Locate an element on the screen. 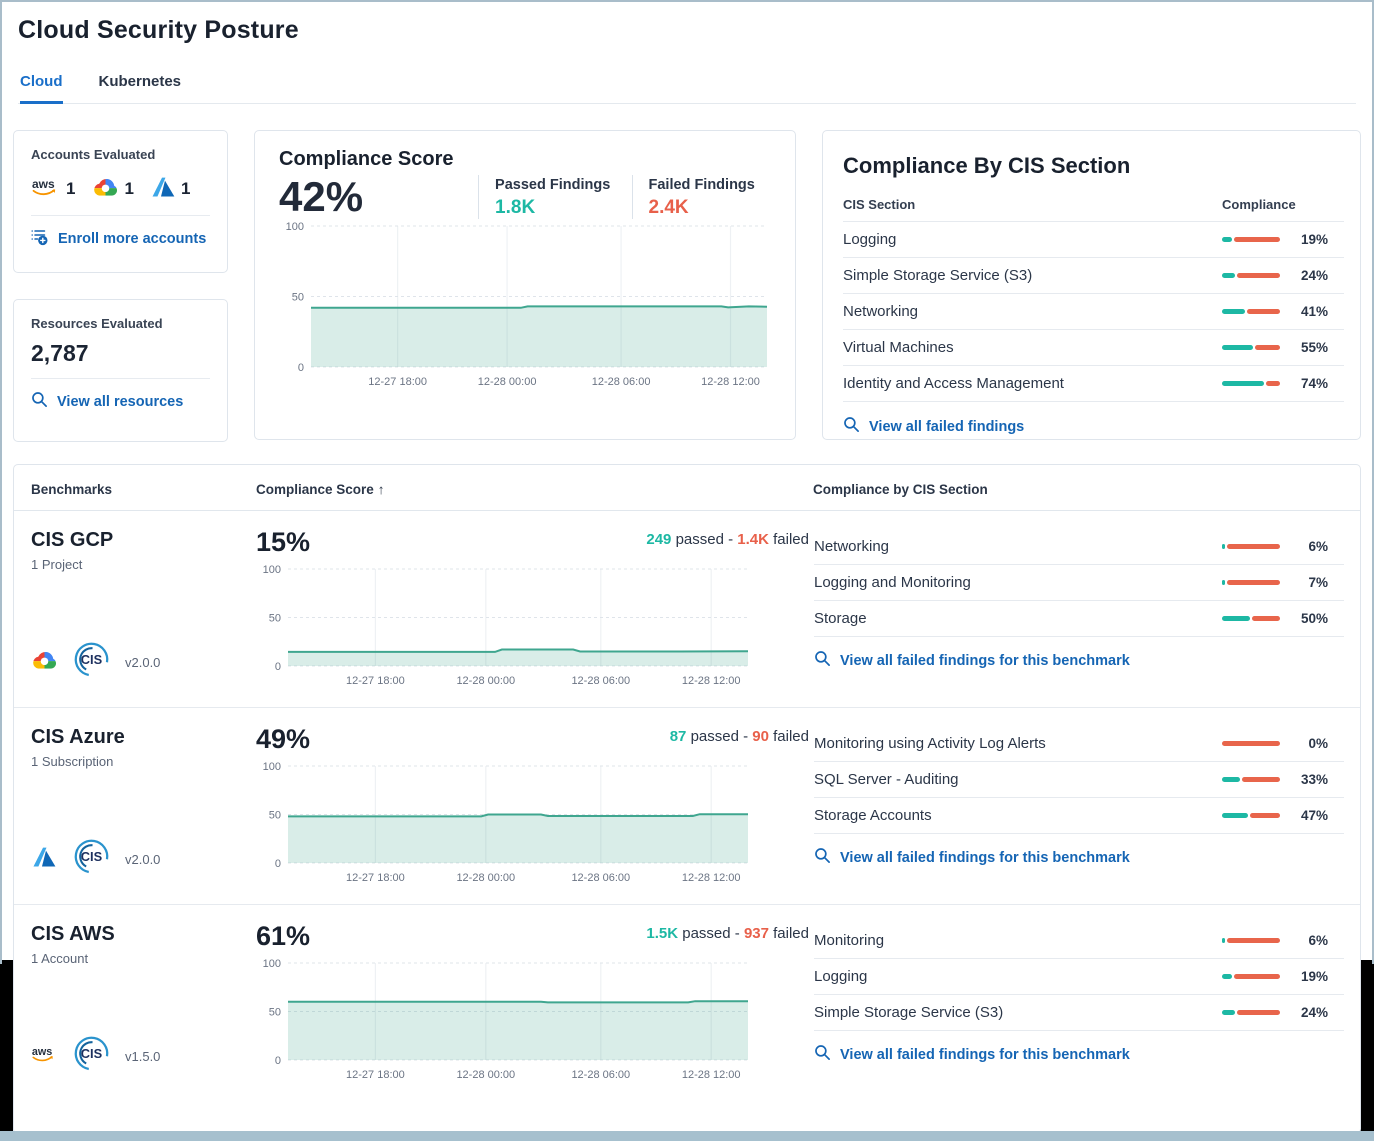 The width and height of the screenshot is (1374, 1141). view-all-failed-findings-link: View all failed findings is located at coordinates (1093, 426).